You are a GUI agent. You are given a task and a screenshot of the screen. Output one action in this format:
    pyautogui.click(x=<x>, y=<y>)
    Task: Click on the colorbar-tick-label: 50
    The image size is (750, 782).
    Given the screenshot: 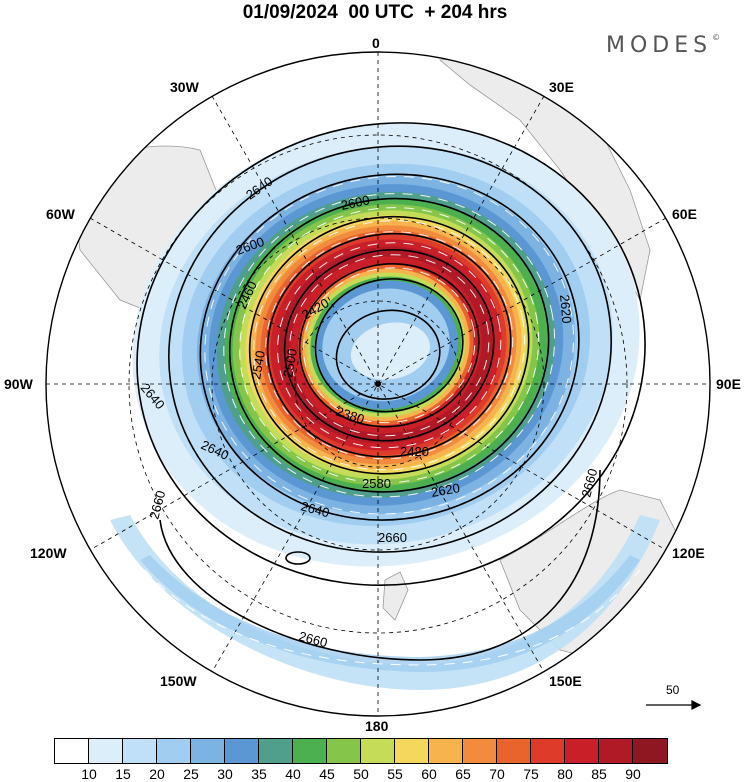 What is the action you would take?
    pyautogui.click(x=361, y=774)
    